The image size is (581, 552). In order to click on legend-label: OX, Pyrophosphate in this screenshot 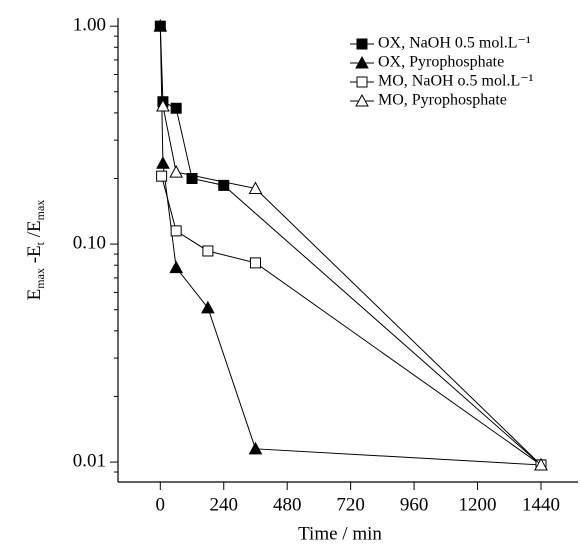, I will do `click(441, 62)`.